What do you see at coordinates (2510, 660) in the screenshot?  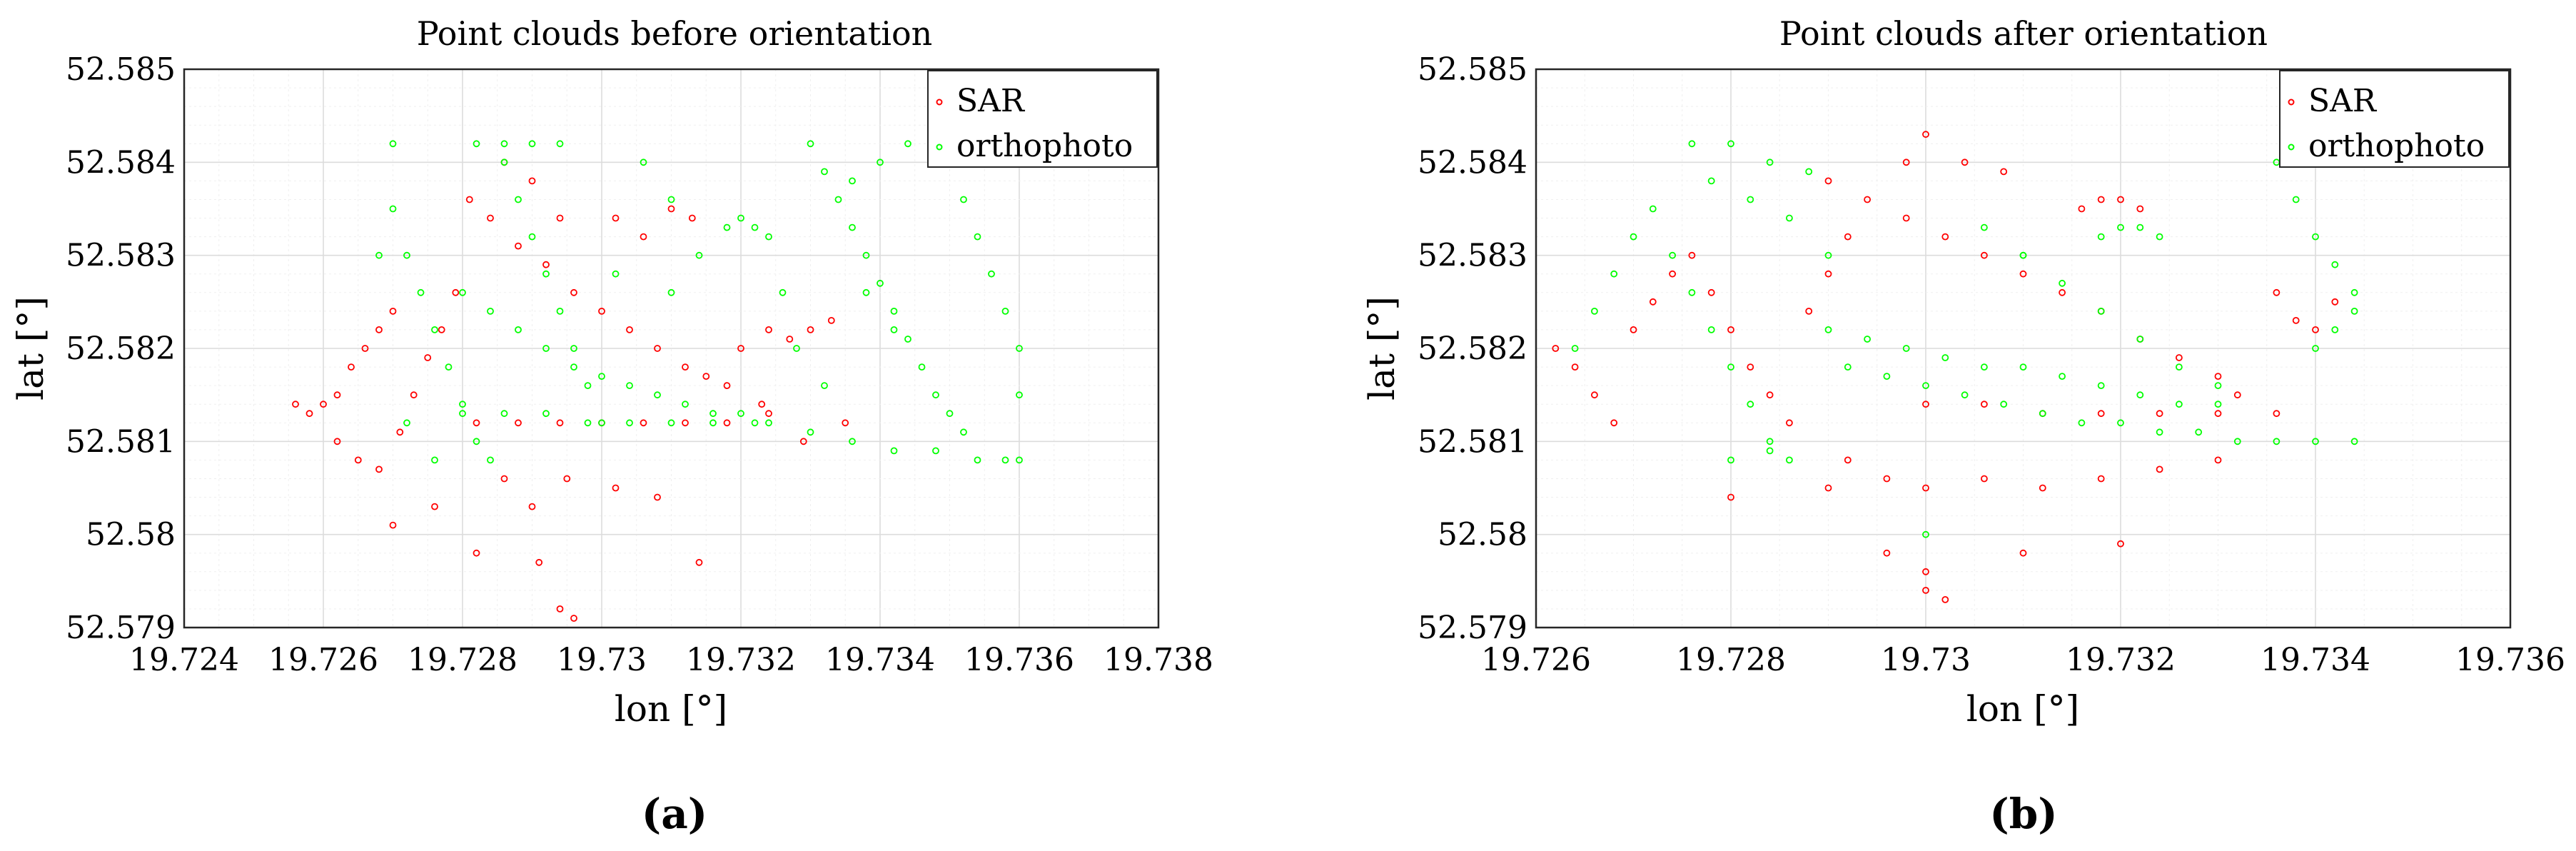 I see `panel-b-xtick-label: 19.736` at bounding box center [2510, 660].